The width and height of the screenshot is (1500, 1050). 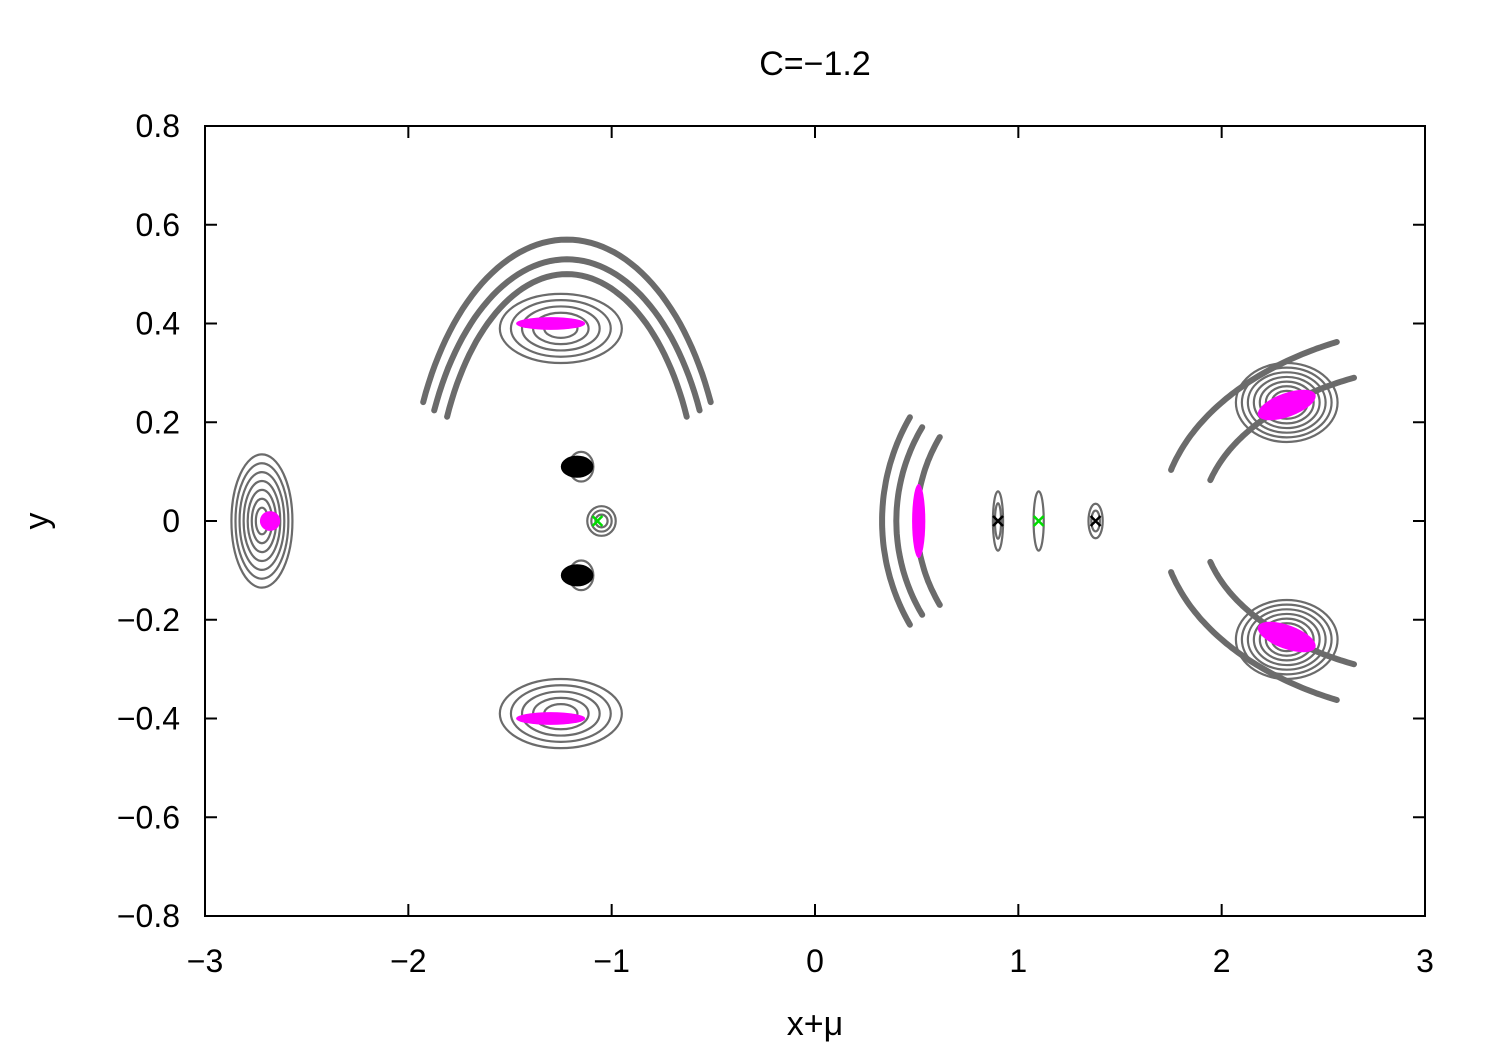 I want to click on x-tick-label: −3, so click(x=205, y=961).